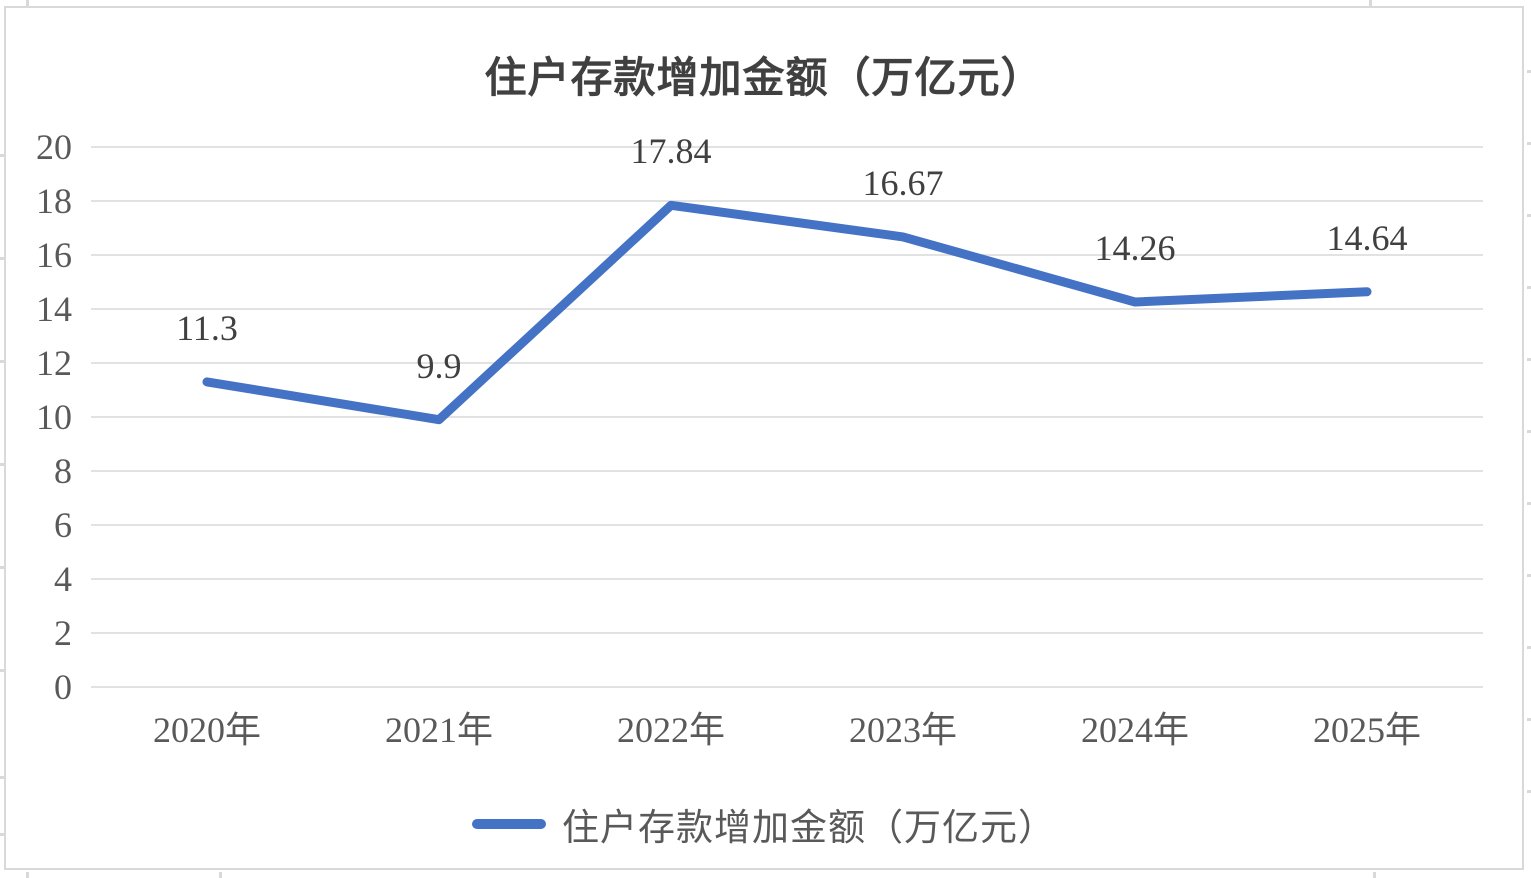  I want to click on legend-label: 住户存款增加金额（万亿元）, so click(809, 828).